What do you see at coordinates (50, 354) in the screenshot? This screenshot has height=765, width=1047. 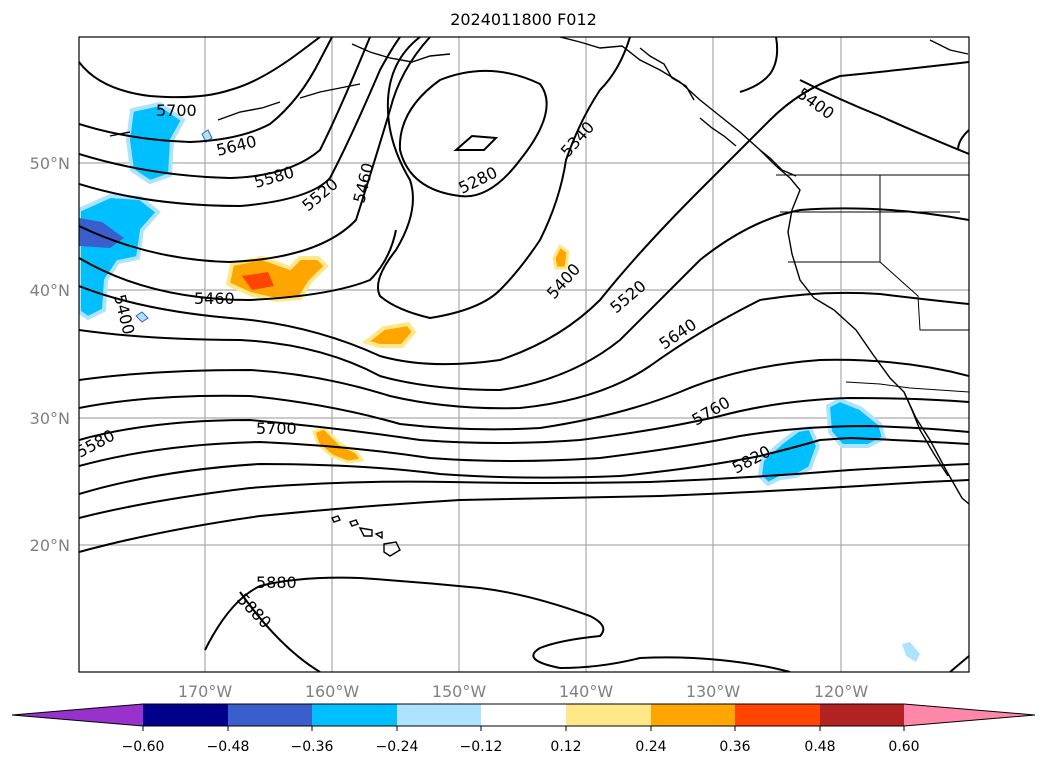 I see `latitude-labels: 50°N 40°N 30°N 20°N` at bounding box center [50, 354].